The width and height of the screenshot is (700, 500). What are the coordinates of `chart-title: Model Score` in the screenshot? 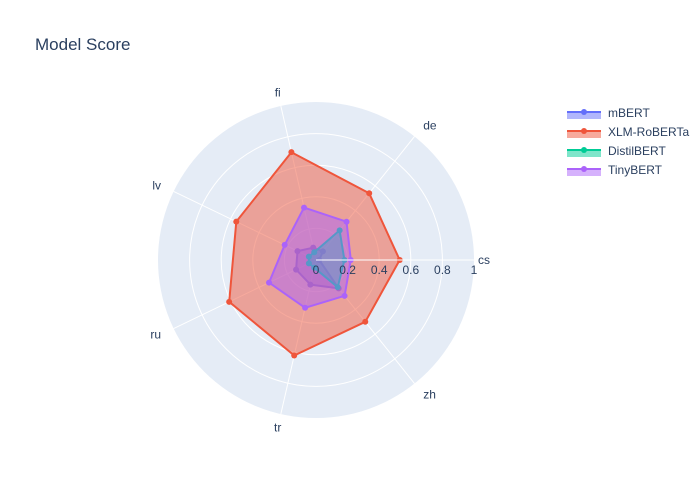 It's located at (82, 44).